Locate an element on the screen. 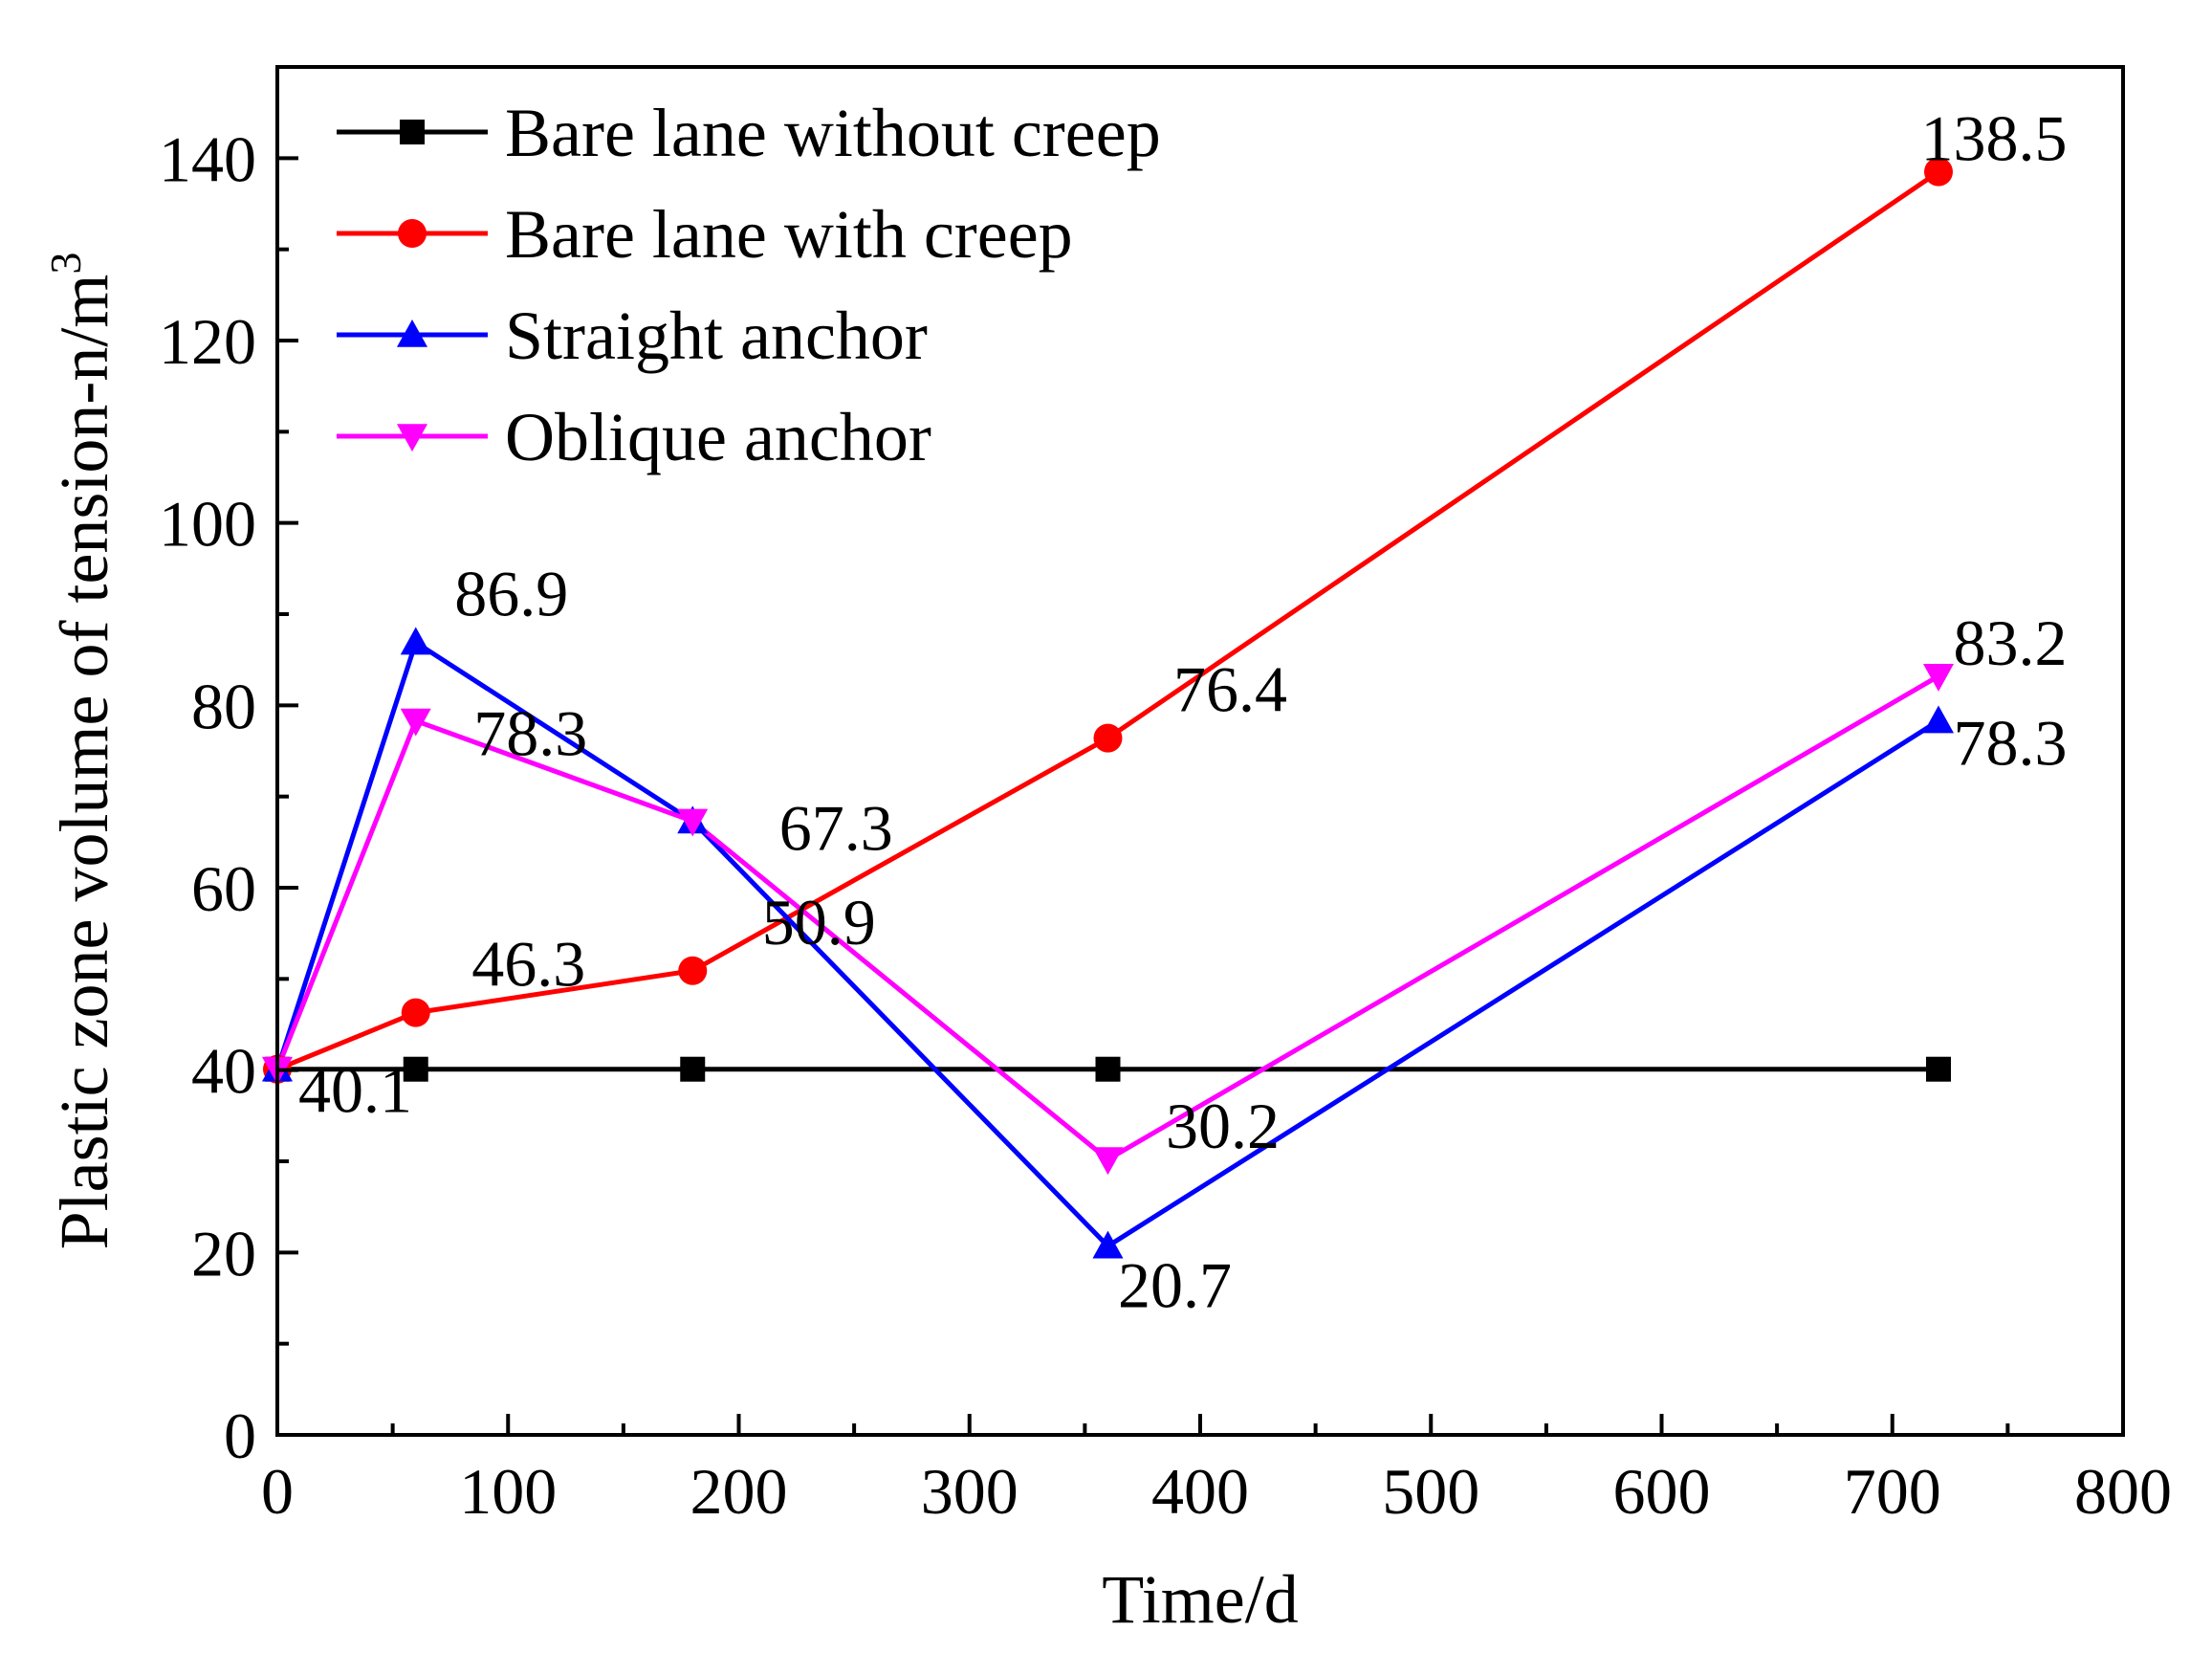 Image resolution: width=2212 pixels, height=1653 pixels. y-tick-label: 20 is located at coordinates (223, 1253).